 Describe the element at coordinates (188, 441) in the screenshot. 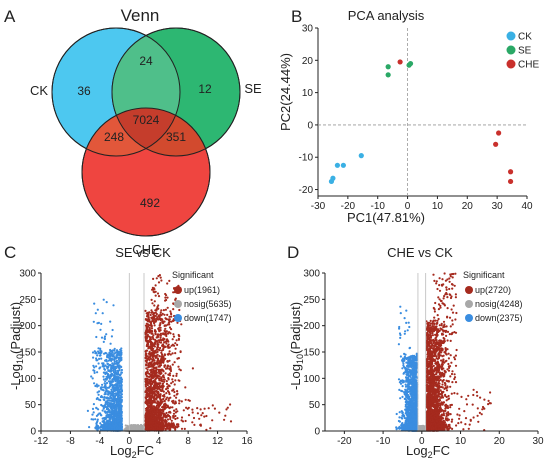

I see `volcano-x-tick-label: 8` at that location.